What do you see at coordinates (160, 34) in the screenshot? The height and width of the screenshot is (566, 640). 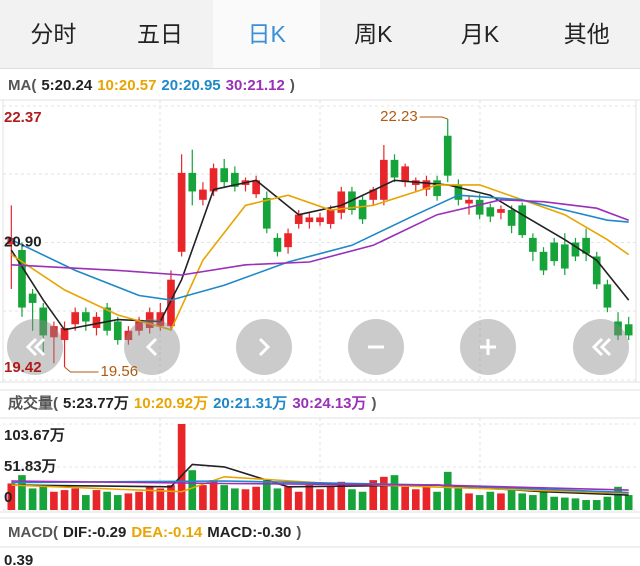 I see `tab: 五日` at bounding box center [160, 34].